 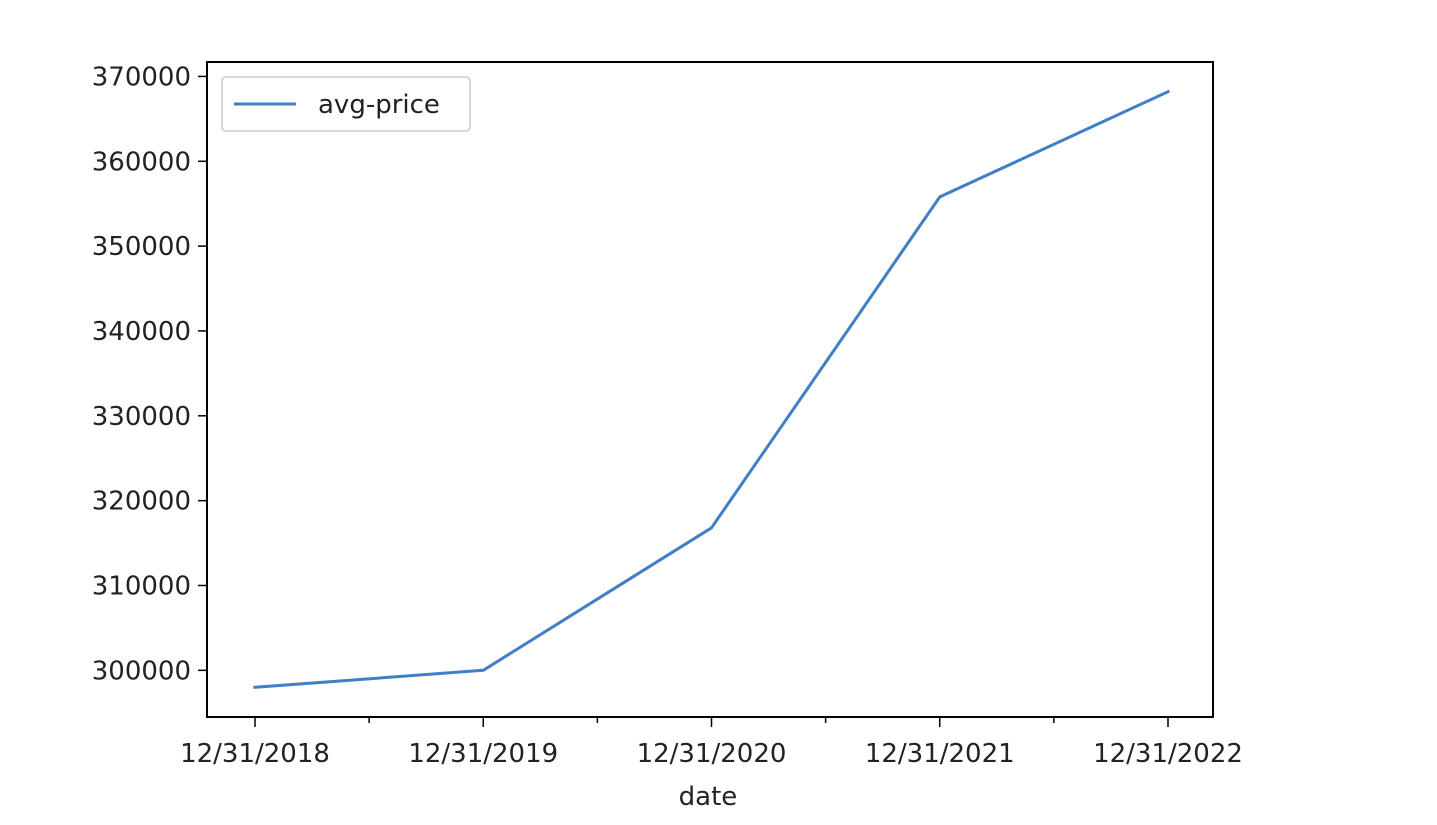 I want to click on y-tick-label: 300000, so click(x=141, y=671).